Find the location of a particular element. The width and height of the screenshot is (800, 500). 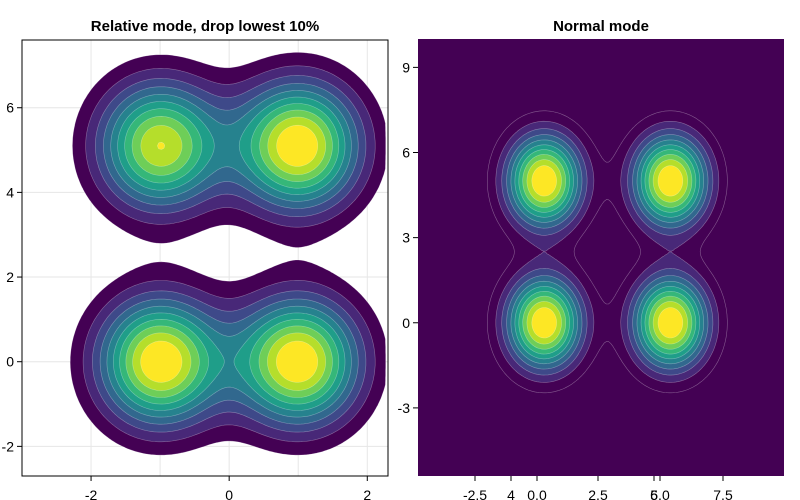

y-tick-label: -3 is located at coordinates (404, 408).